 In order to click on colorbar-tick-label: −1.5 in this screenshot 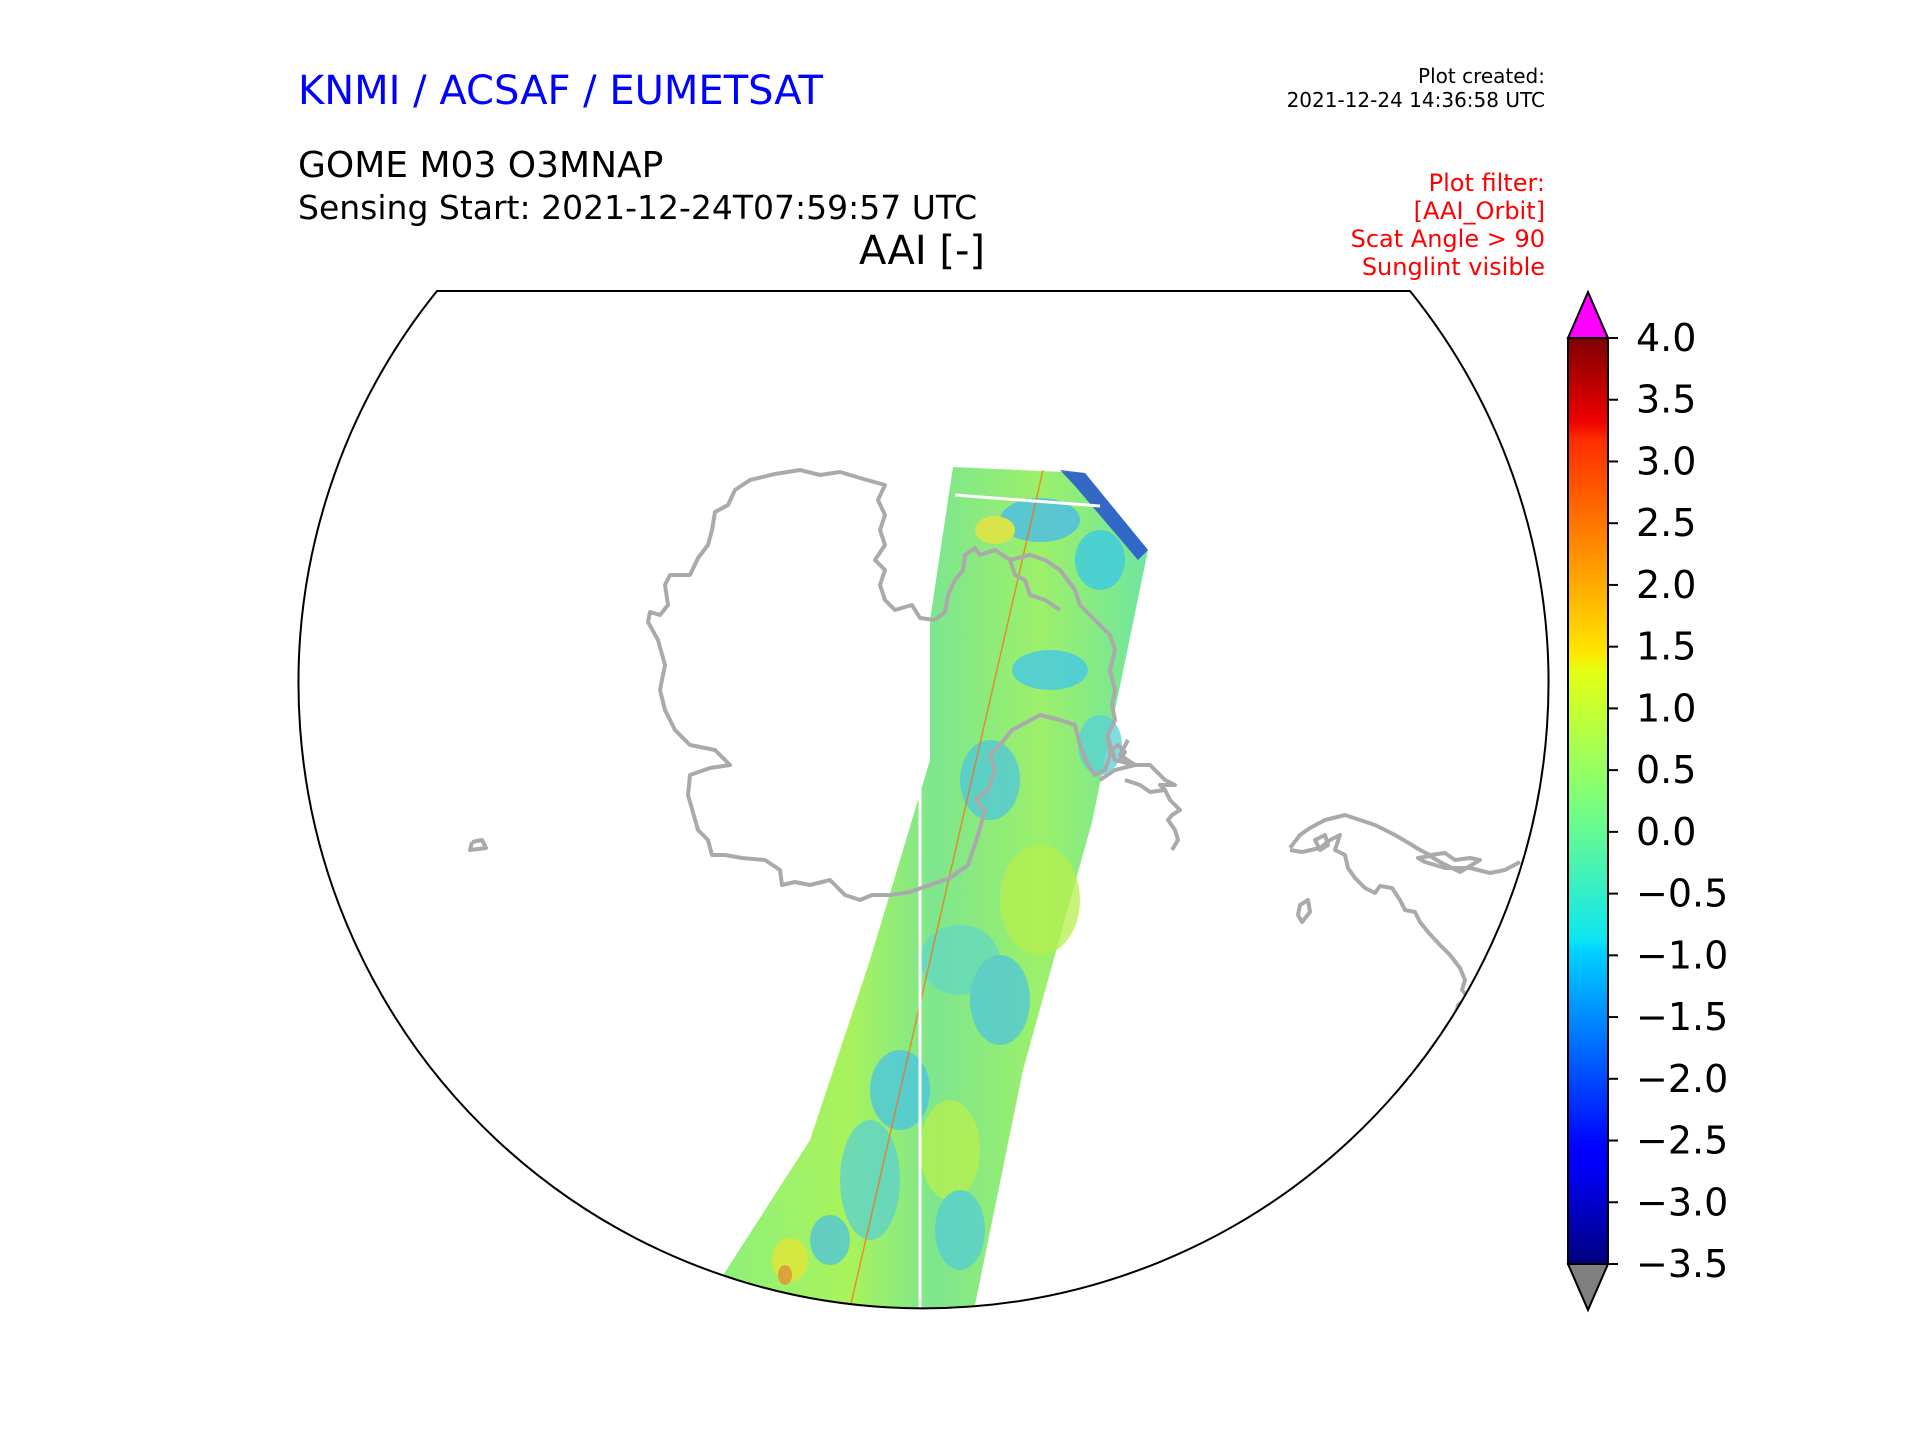, I will do `click(1682, 1017)`.